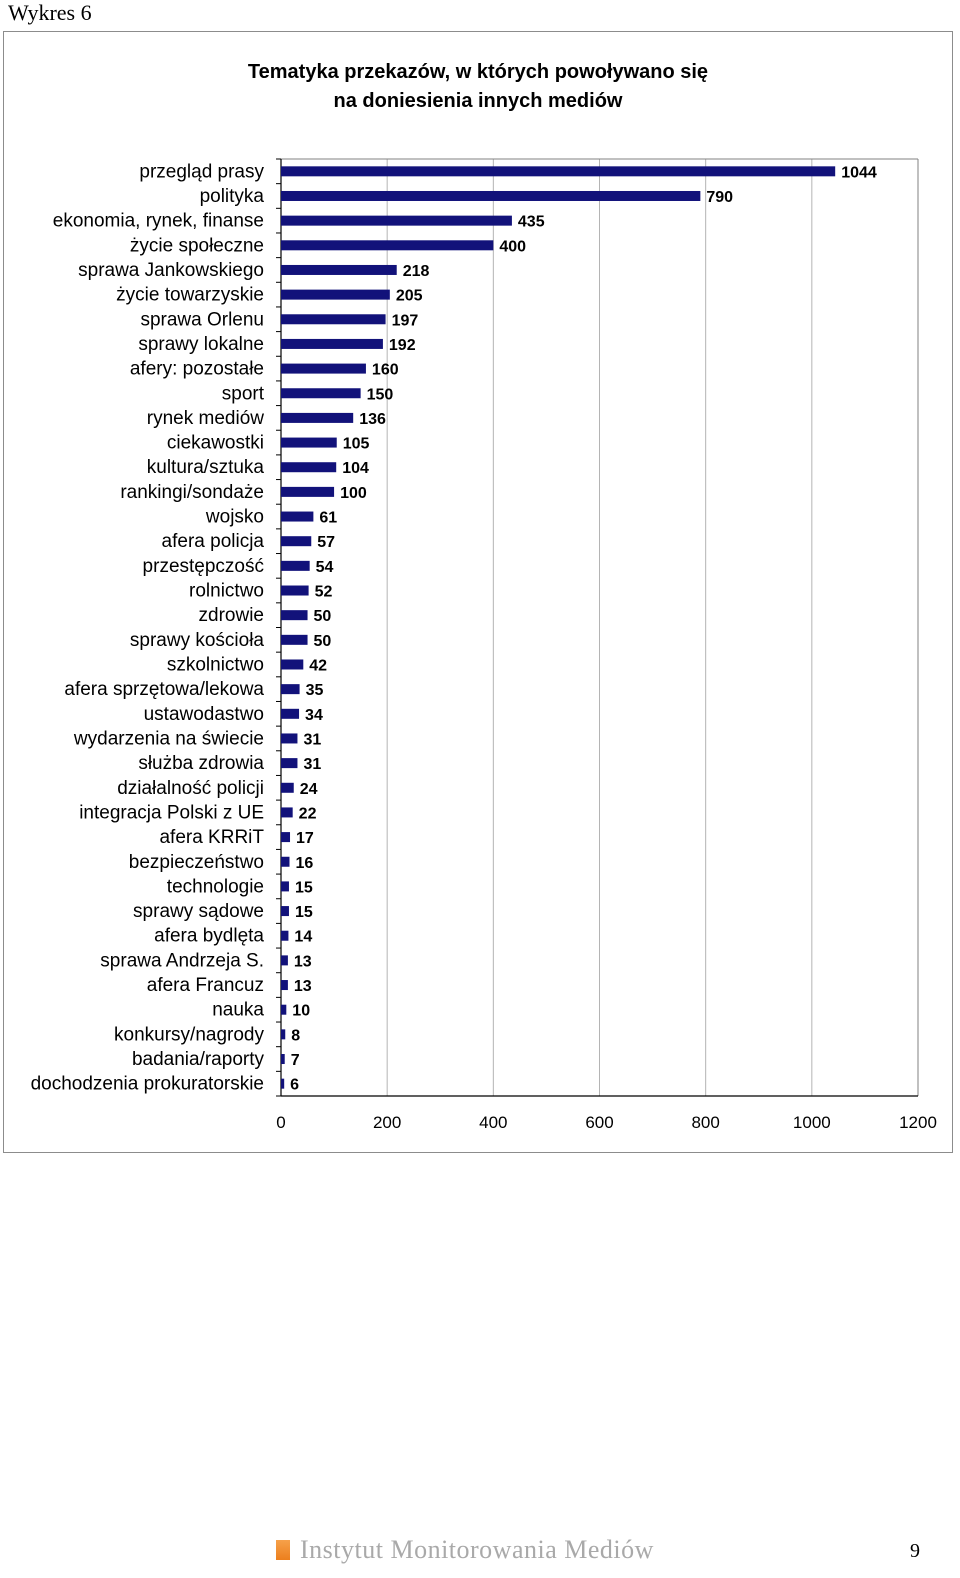  I want to click on data-label: 57, so click(326, 542).